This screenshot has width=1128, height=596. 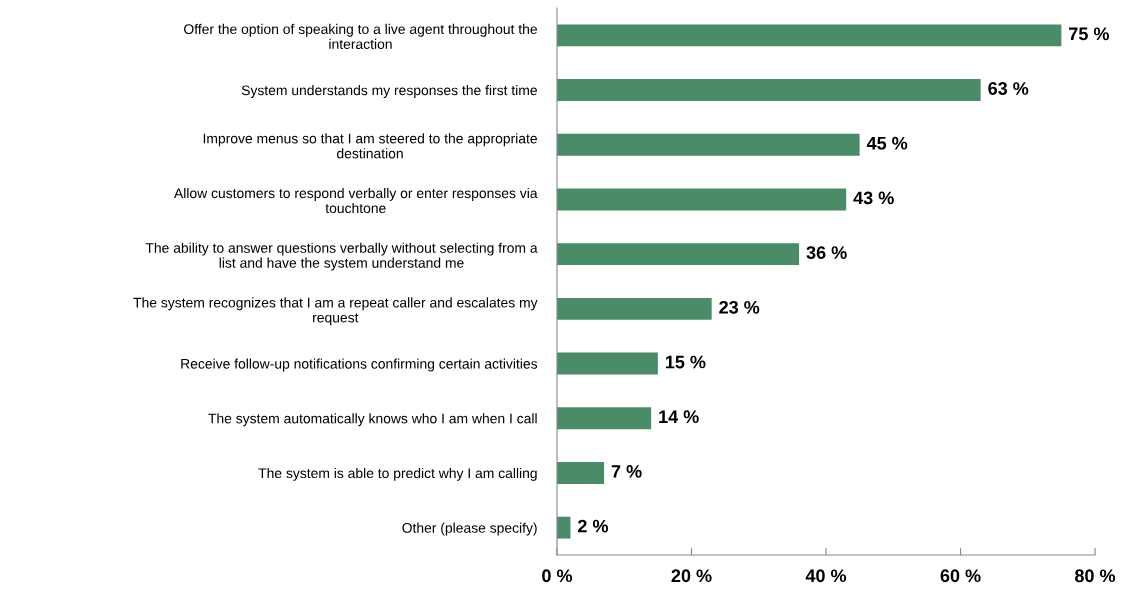 What do you see at coordinates (679, 417) in the screenshot?
I see `data-label: 14 %` at bounding box center [679, 417].